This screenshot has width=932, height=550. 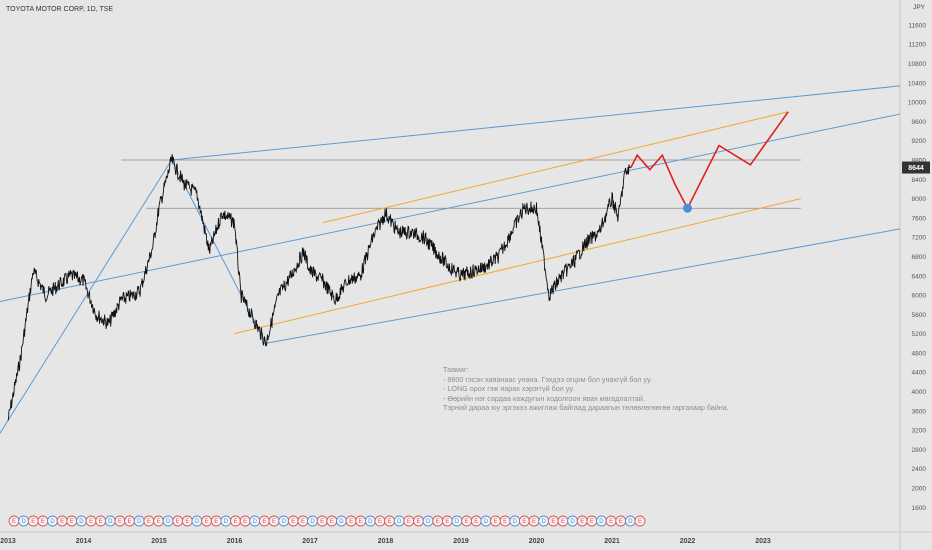 What do you see at coordinates (919, 508) in the screenshot?
I see `y-tick-label: 1600` at bounding box center [919, 508].